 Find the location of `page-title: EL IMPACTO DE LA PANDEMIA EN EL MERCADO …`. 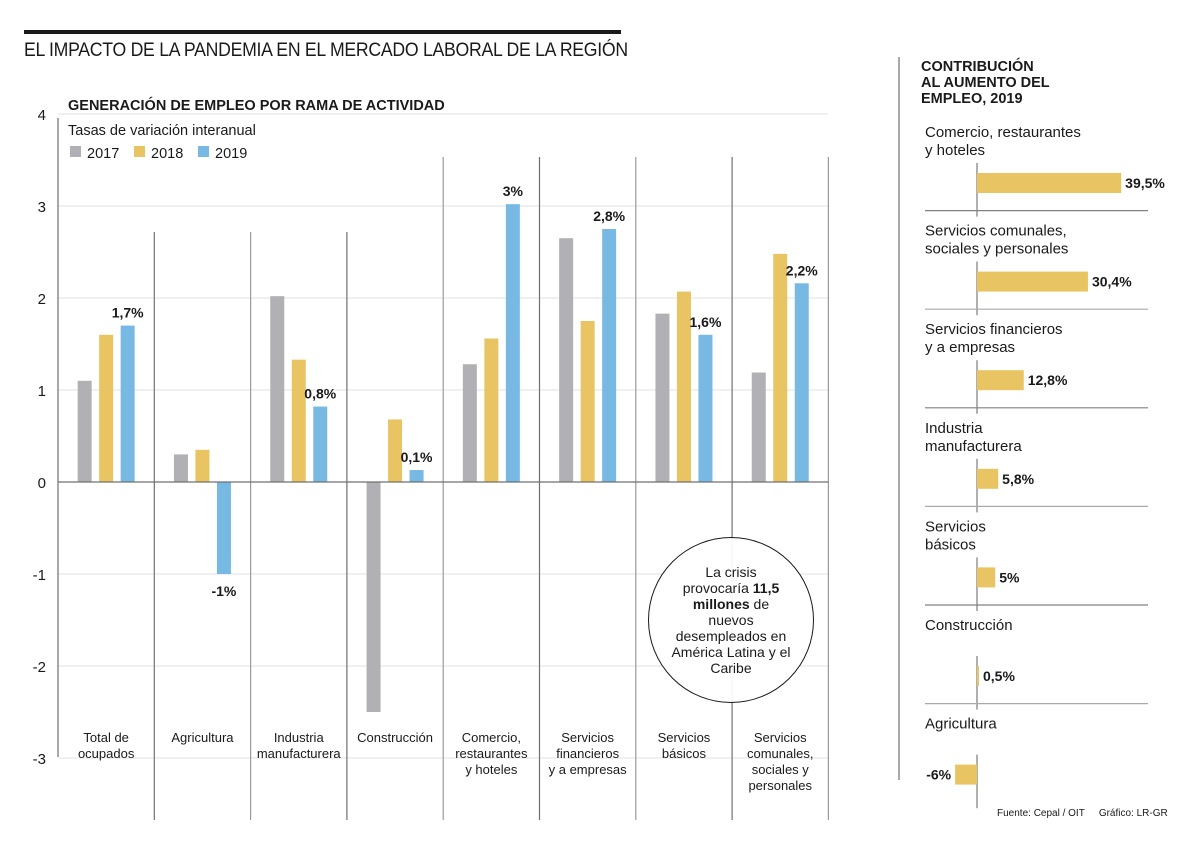

page-title: EL IMPACTO DE LA PANDEMIA EN EL MERCADO … is located at coordinates (326, 50).